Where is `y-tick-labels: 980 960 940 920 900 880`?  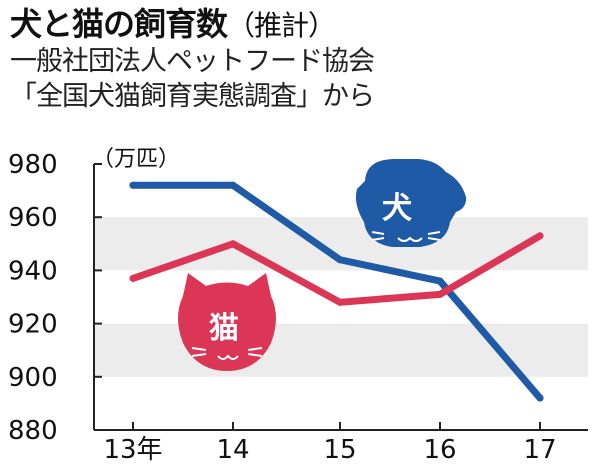 y-tick-labels: 980 960 940 920 900 880 is located at coordinates (33, 298).